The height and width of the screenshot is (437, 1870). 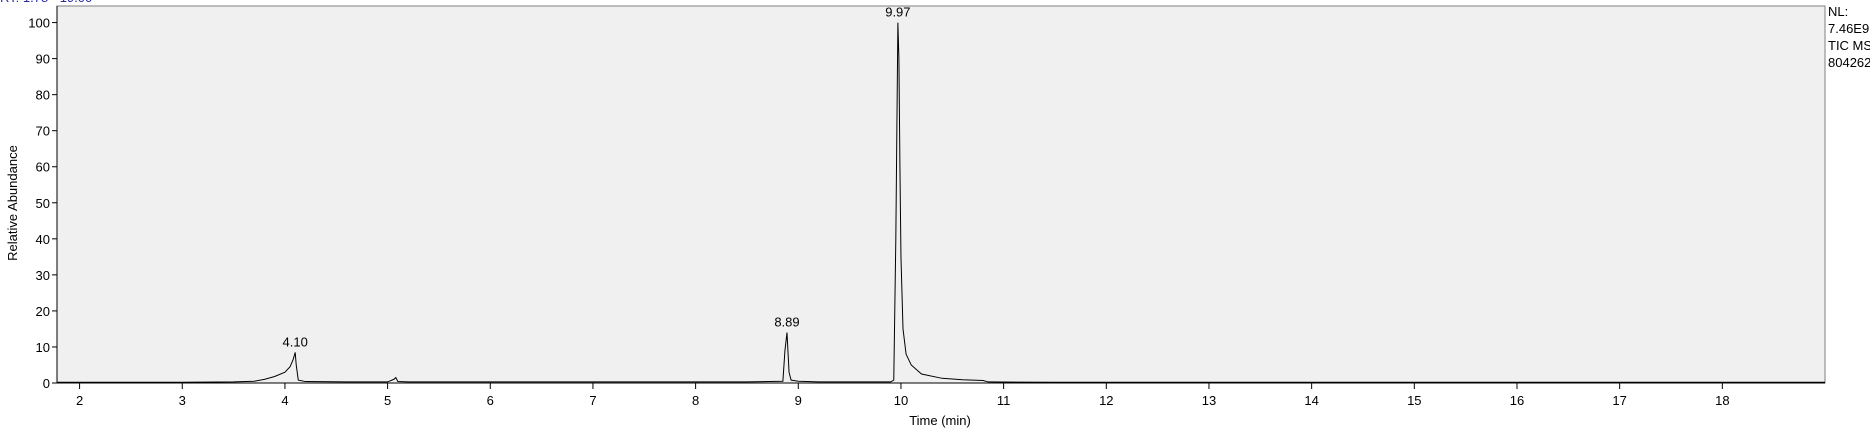 I want to click on x-tick-label: 14, so click(x=1311, y=400).